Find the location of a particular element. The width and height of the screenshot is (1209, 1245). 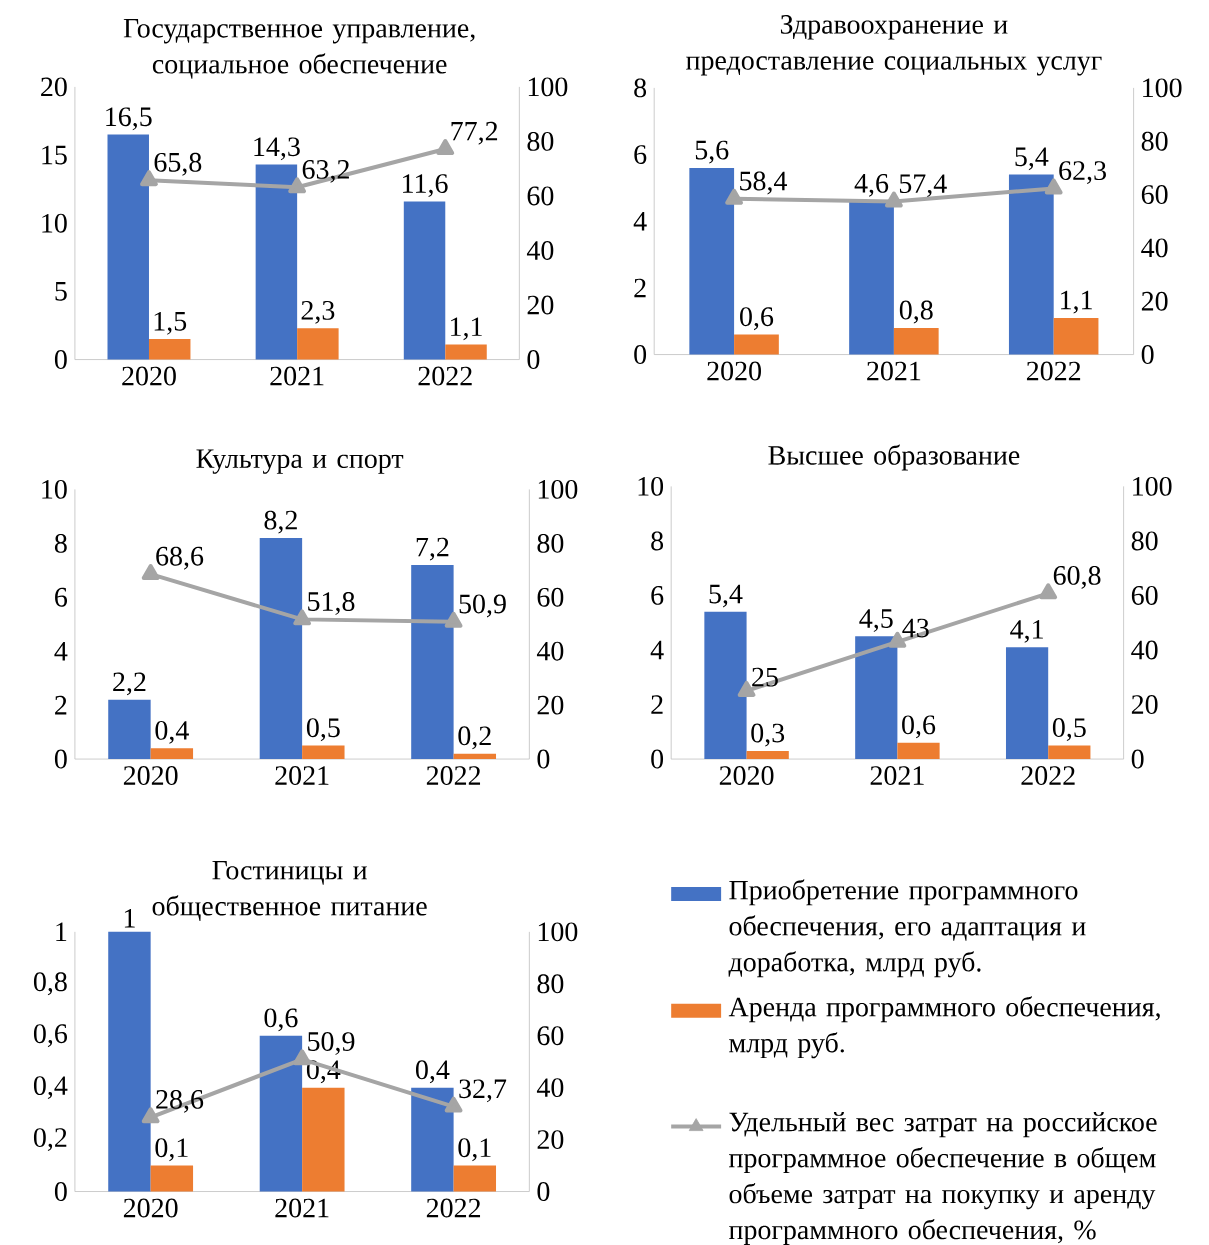

data-label: 16,5 is located at coordinates (129, 119).